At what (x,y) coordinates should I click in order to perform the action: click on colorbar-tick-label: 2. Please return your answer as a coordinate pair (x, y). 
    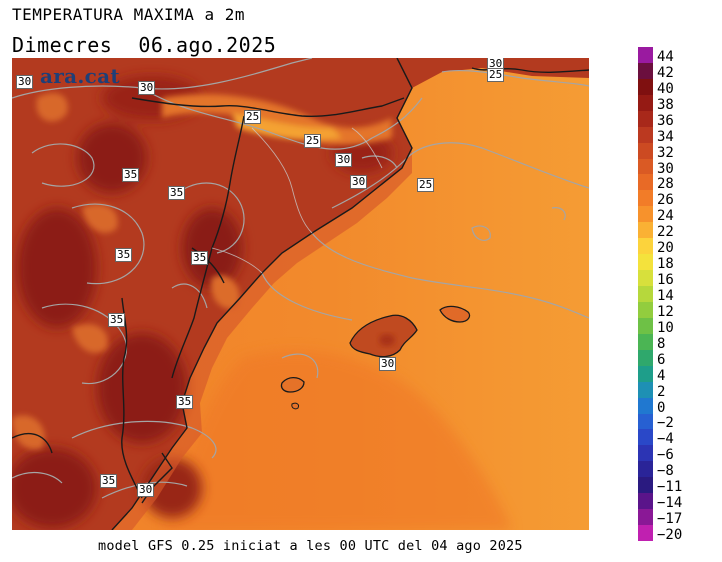
    Looking at the image, I should click on (661, 391).